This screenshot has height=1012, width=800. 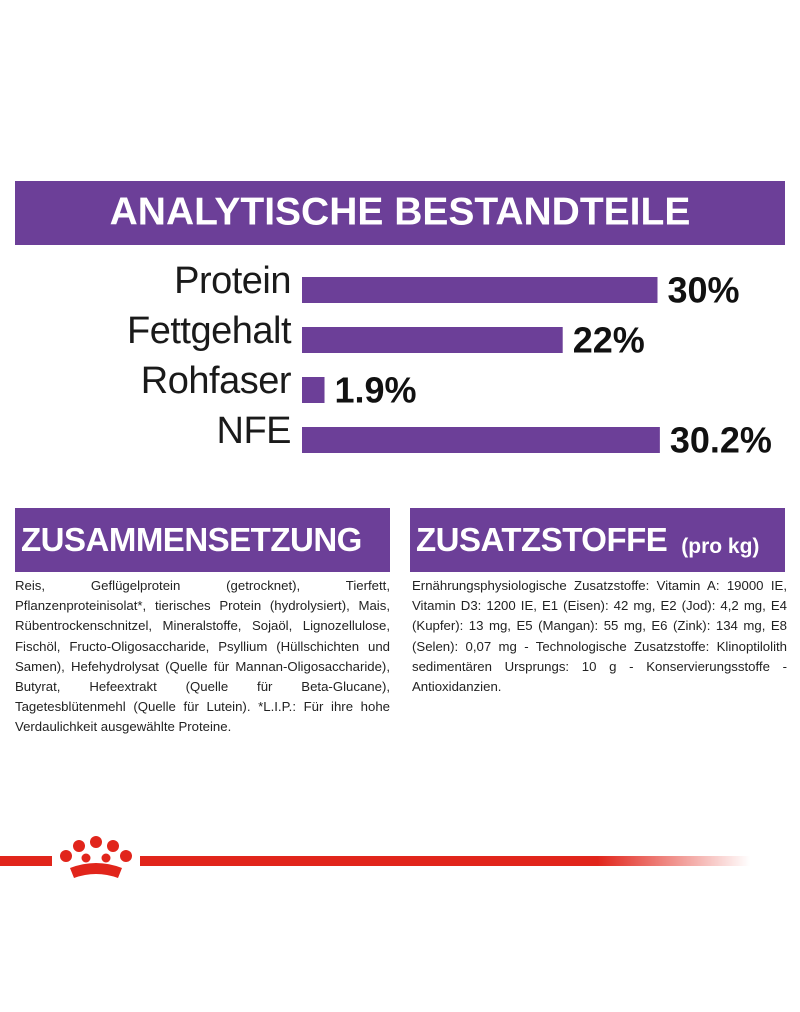 What do you see at coordinates (542, 539) in the screenshot?
I see `section-title: ZUSATZSTOFFE` at bounding box center [542, 539].